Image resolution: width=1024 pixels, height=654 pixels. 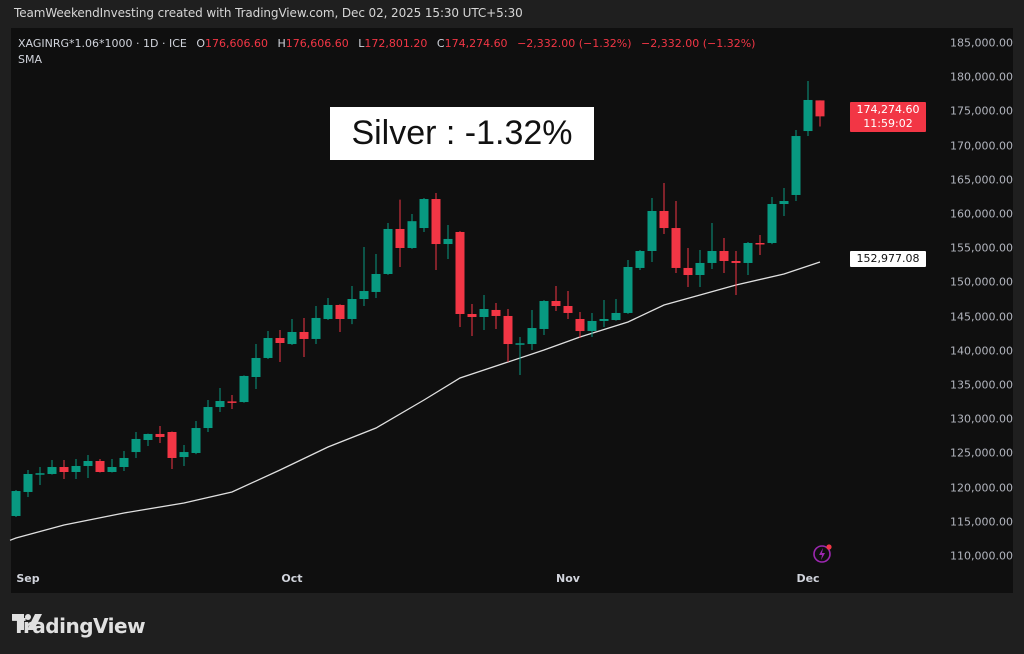 I want to click on close-value: 174,274.60, so click(x=476, y=43).